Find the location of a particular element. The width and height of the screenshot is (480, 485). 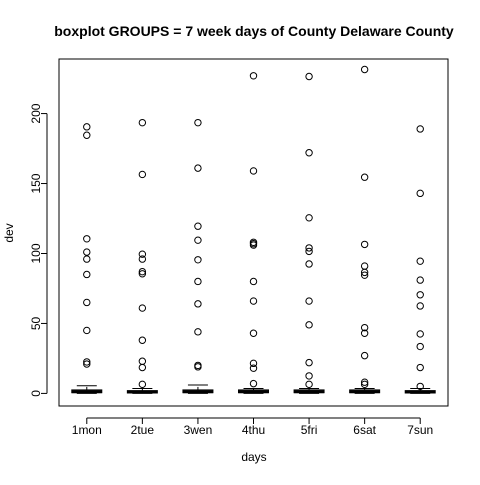

y-tick-label: 150 is located at coordinates (36, 183).